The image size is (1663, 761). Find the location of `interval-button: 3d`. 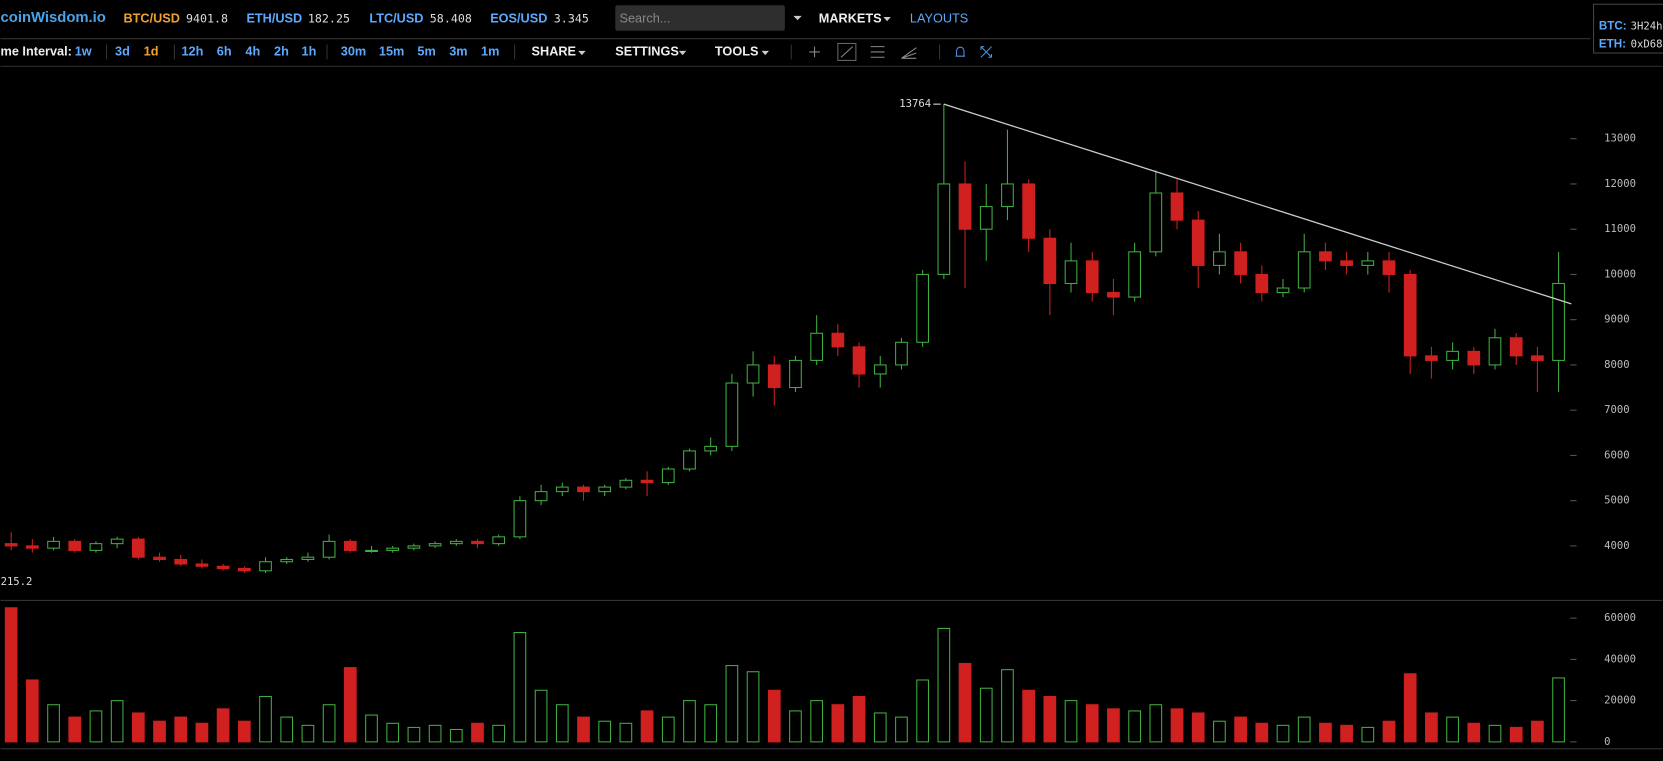

interval-button: 3d is located at coordinates (122, 50).